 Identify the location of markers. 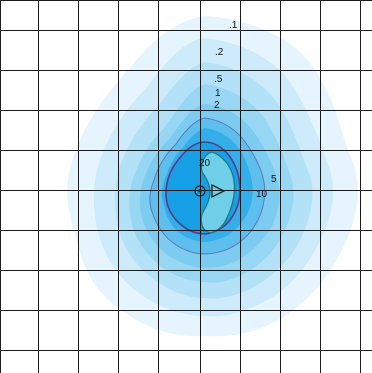
(210, 191).